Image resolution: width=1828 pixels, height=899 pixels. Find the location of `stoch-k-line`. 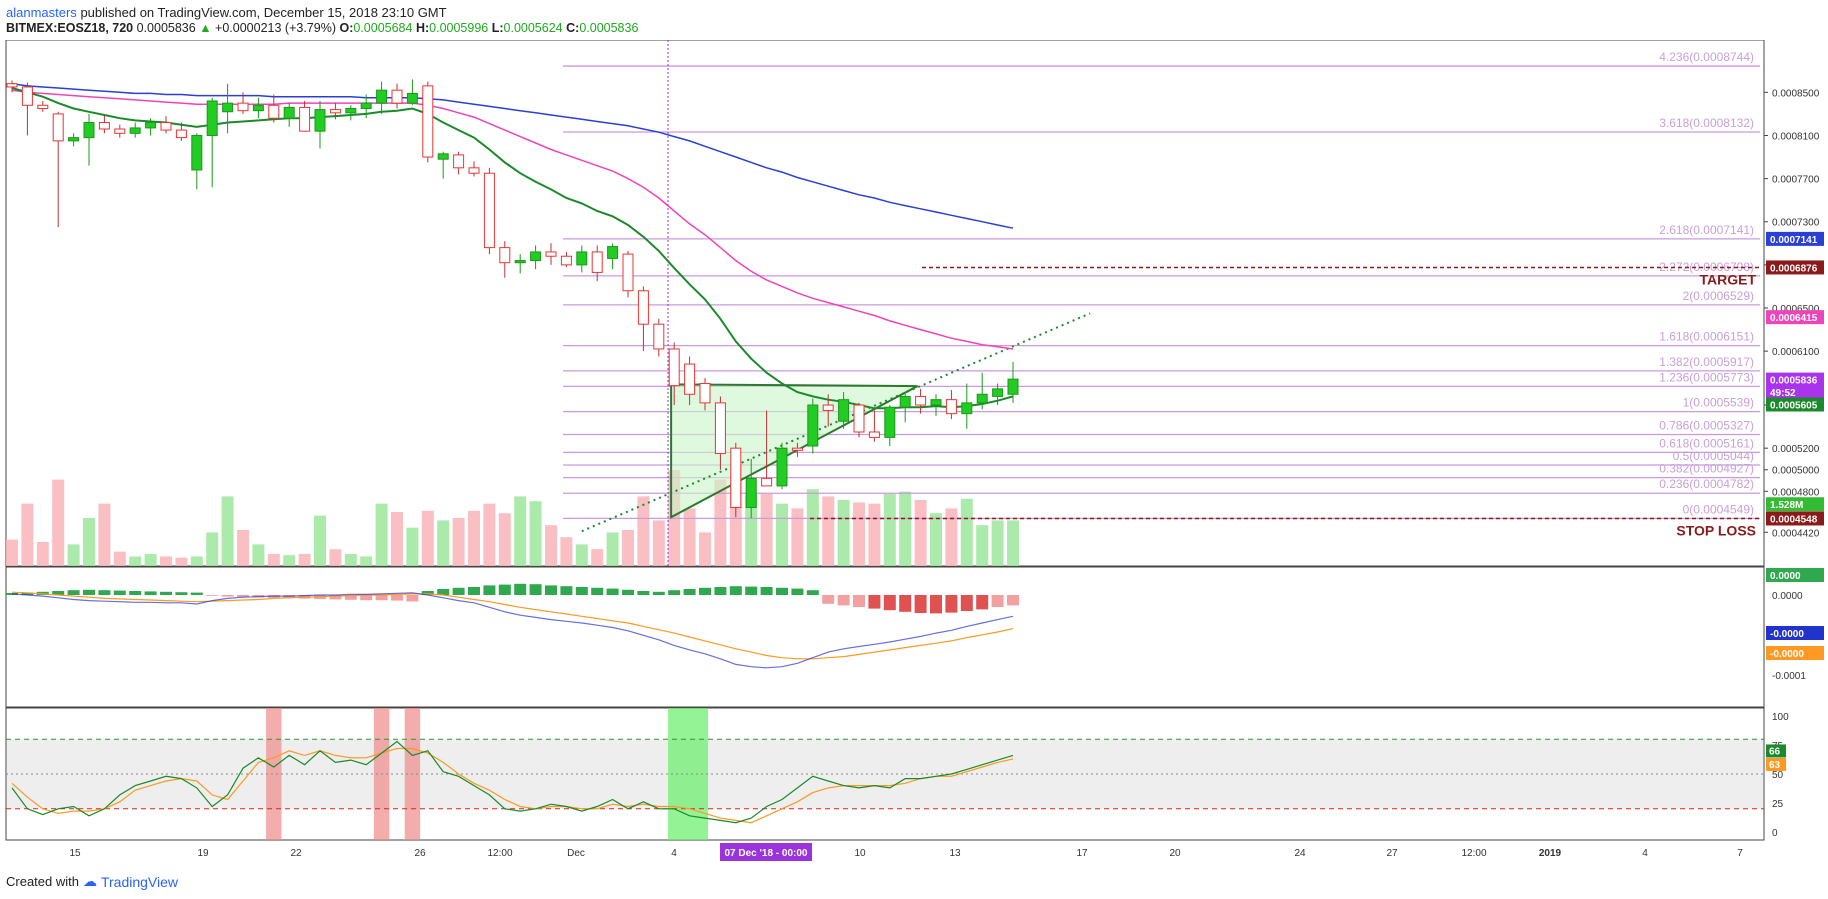

stoch-k-line is located at coordinates (512, 782).